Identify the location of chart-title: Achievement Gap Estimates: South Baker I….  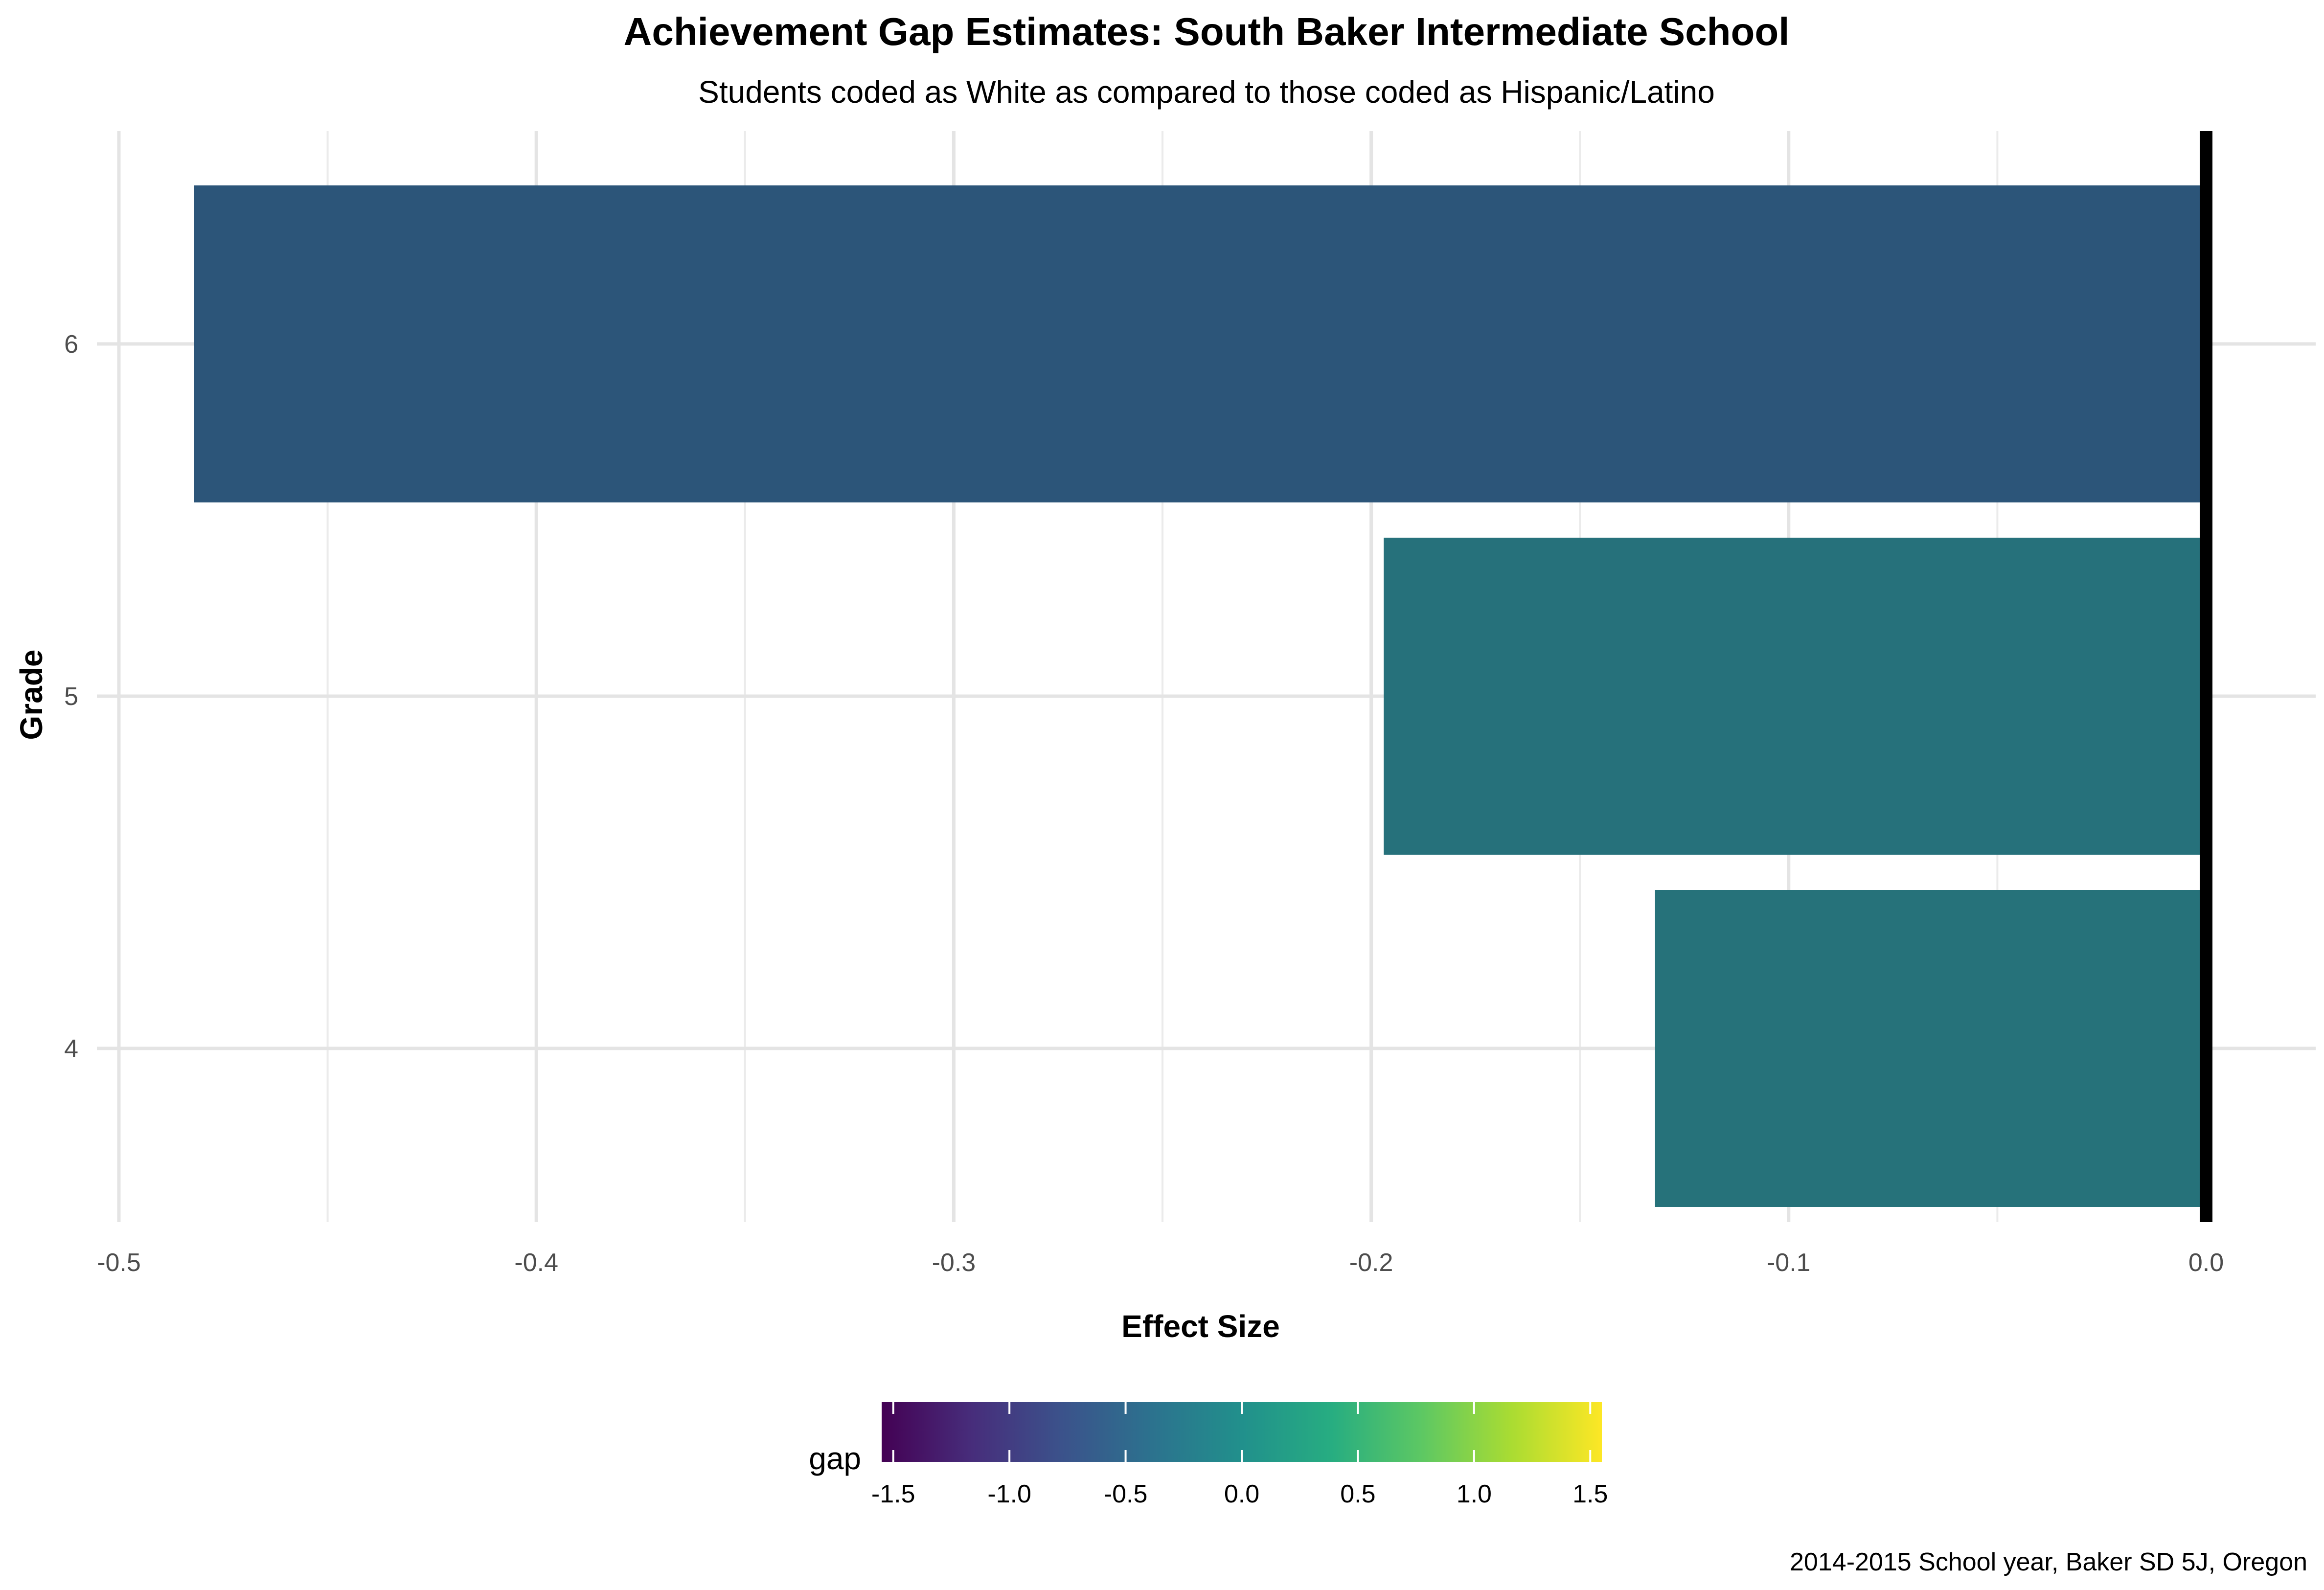
(1207, 32).